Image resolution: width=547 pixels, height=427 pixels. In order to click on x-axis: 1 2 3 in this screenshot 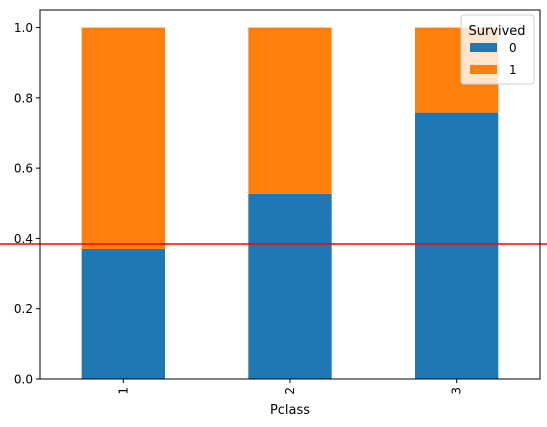, I will do `click(290, 387)`.